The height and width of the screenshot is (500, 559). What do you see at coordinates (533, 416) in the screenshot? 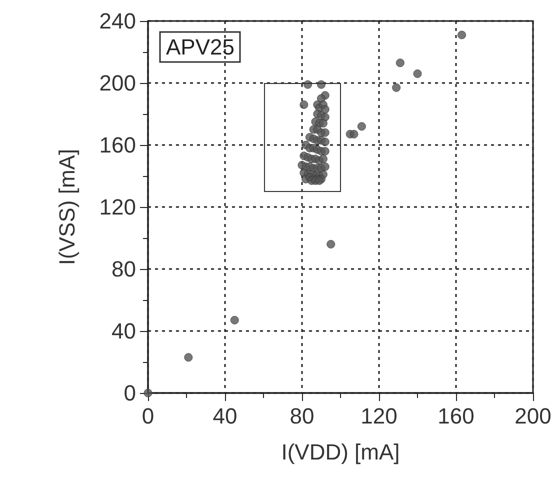
I see `x-tick-label: 200` at bounding box center [533, 416].